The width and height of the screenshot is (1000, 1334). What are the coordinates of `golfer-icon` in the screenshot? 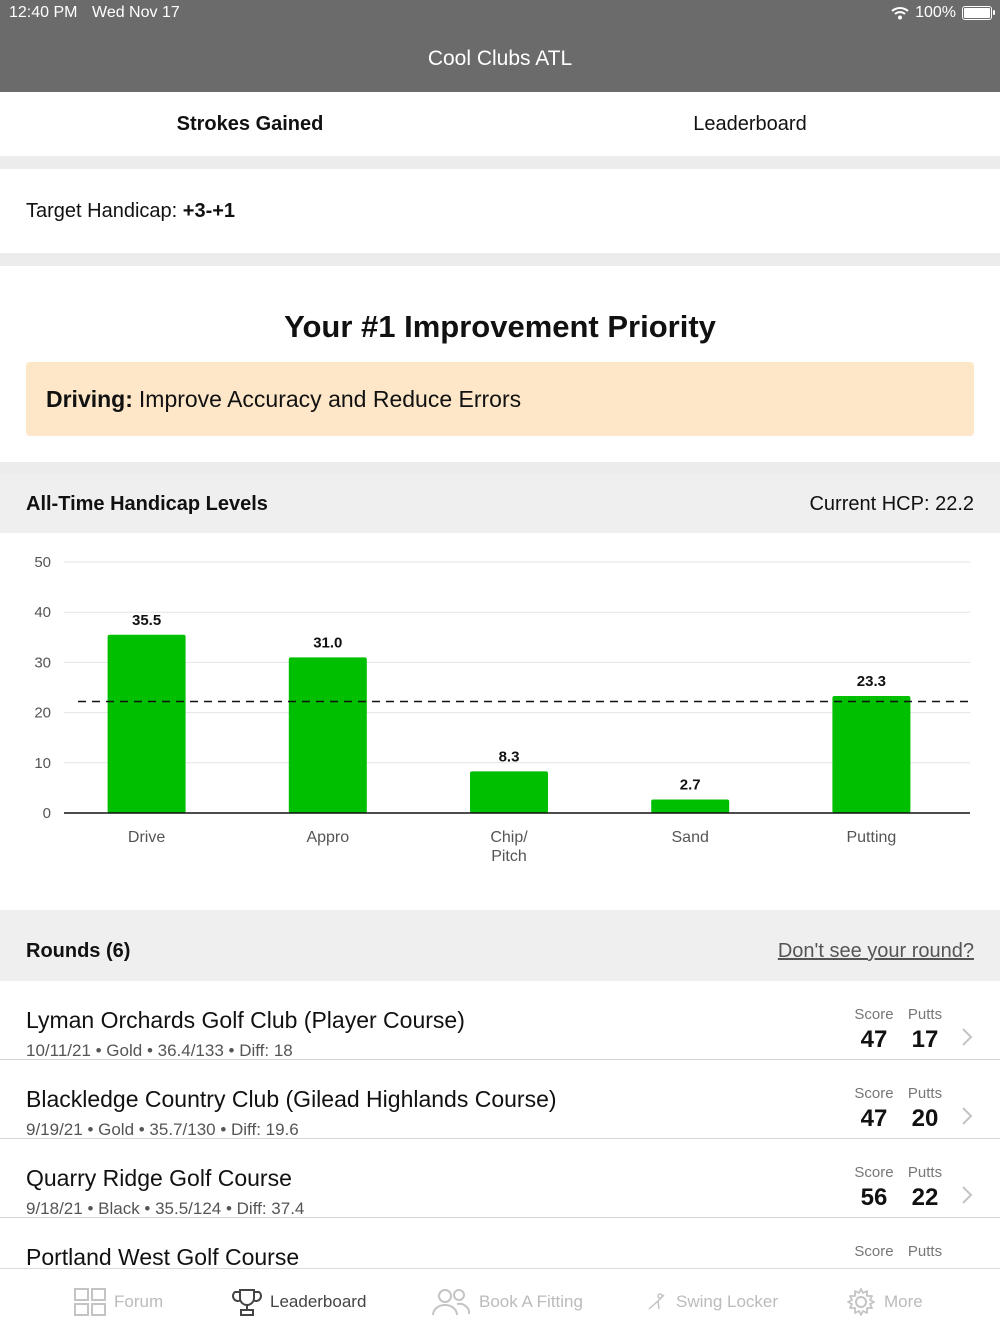 It's located at (656, 1301).